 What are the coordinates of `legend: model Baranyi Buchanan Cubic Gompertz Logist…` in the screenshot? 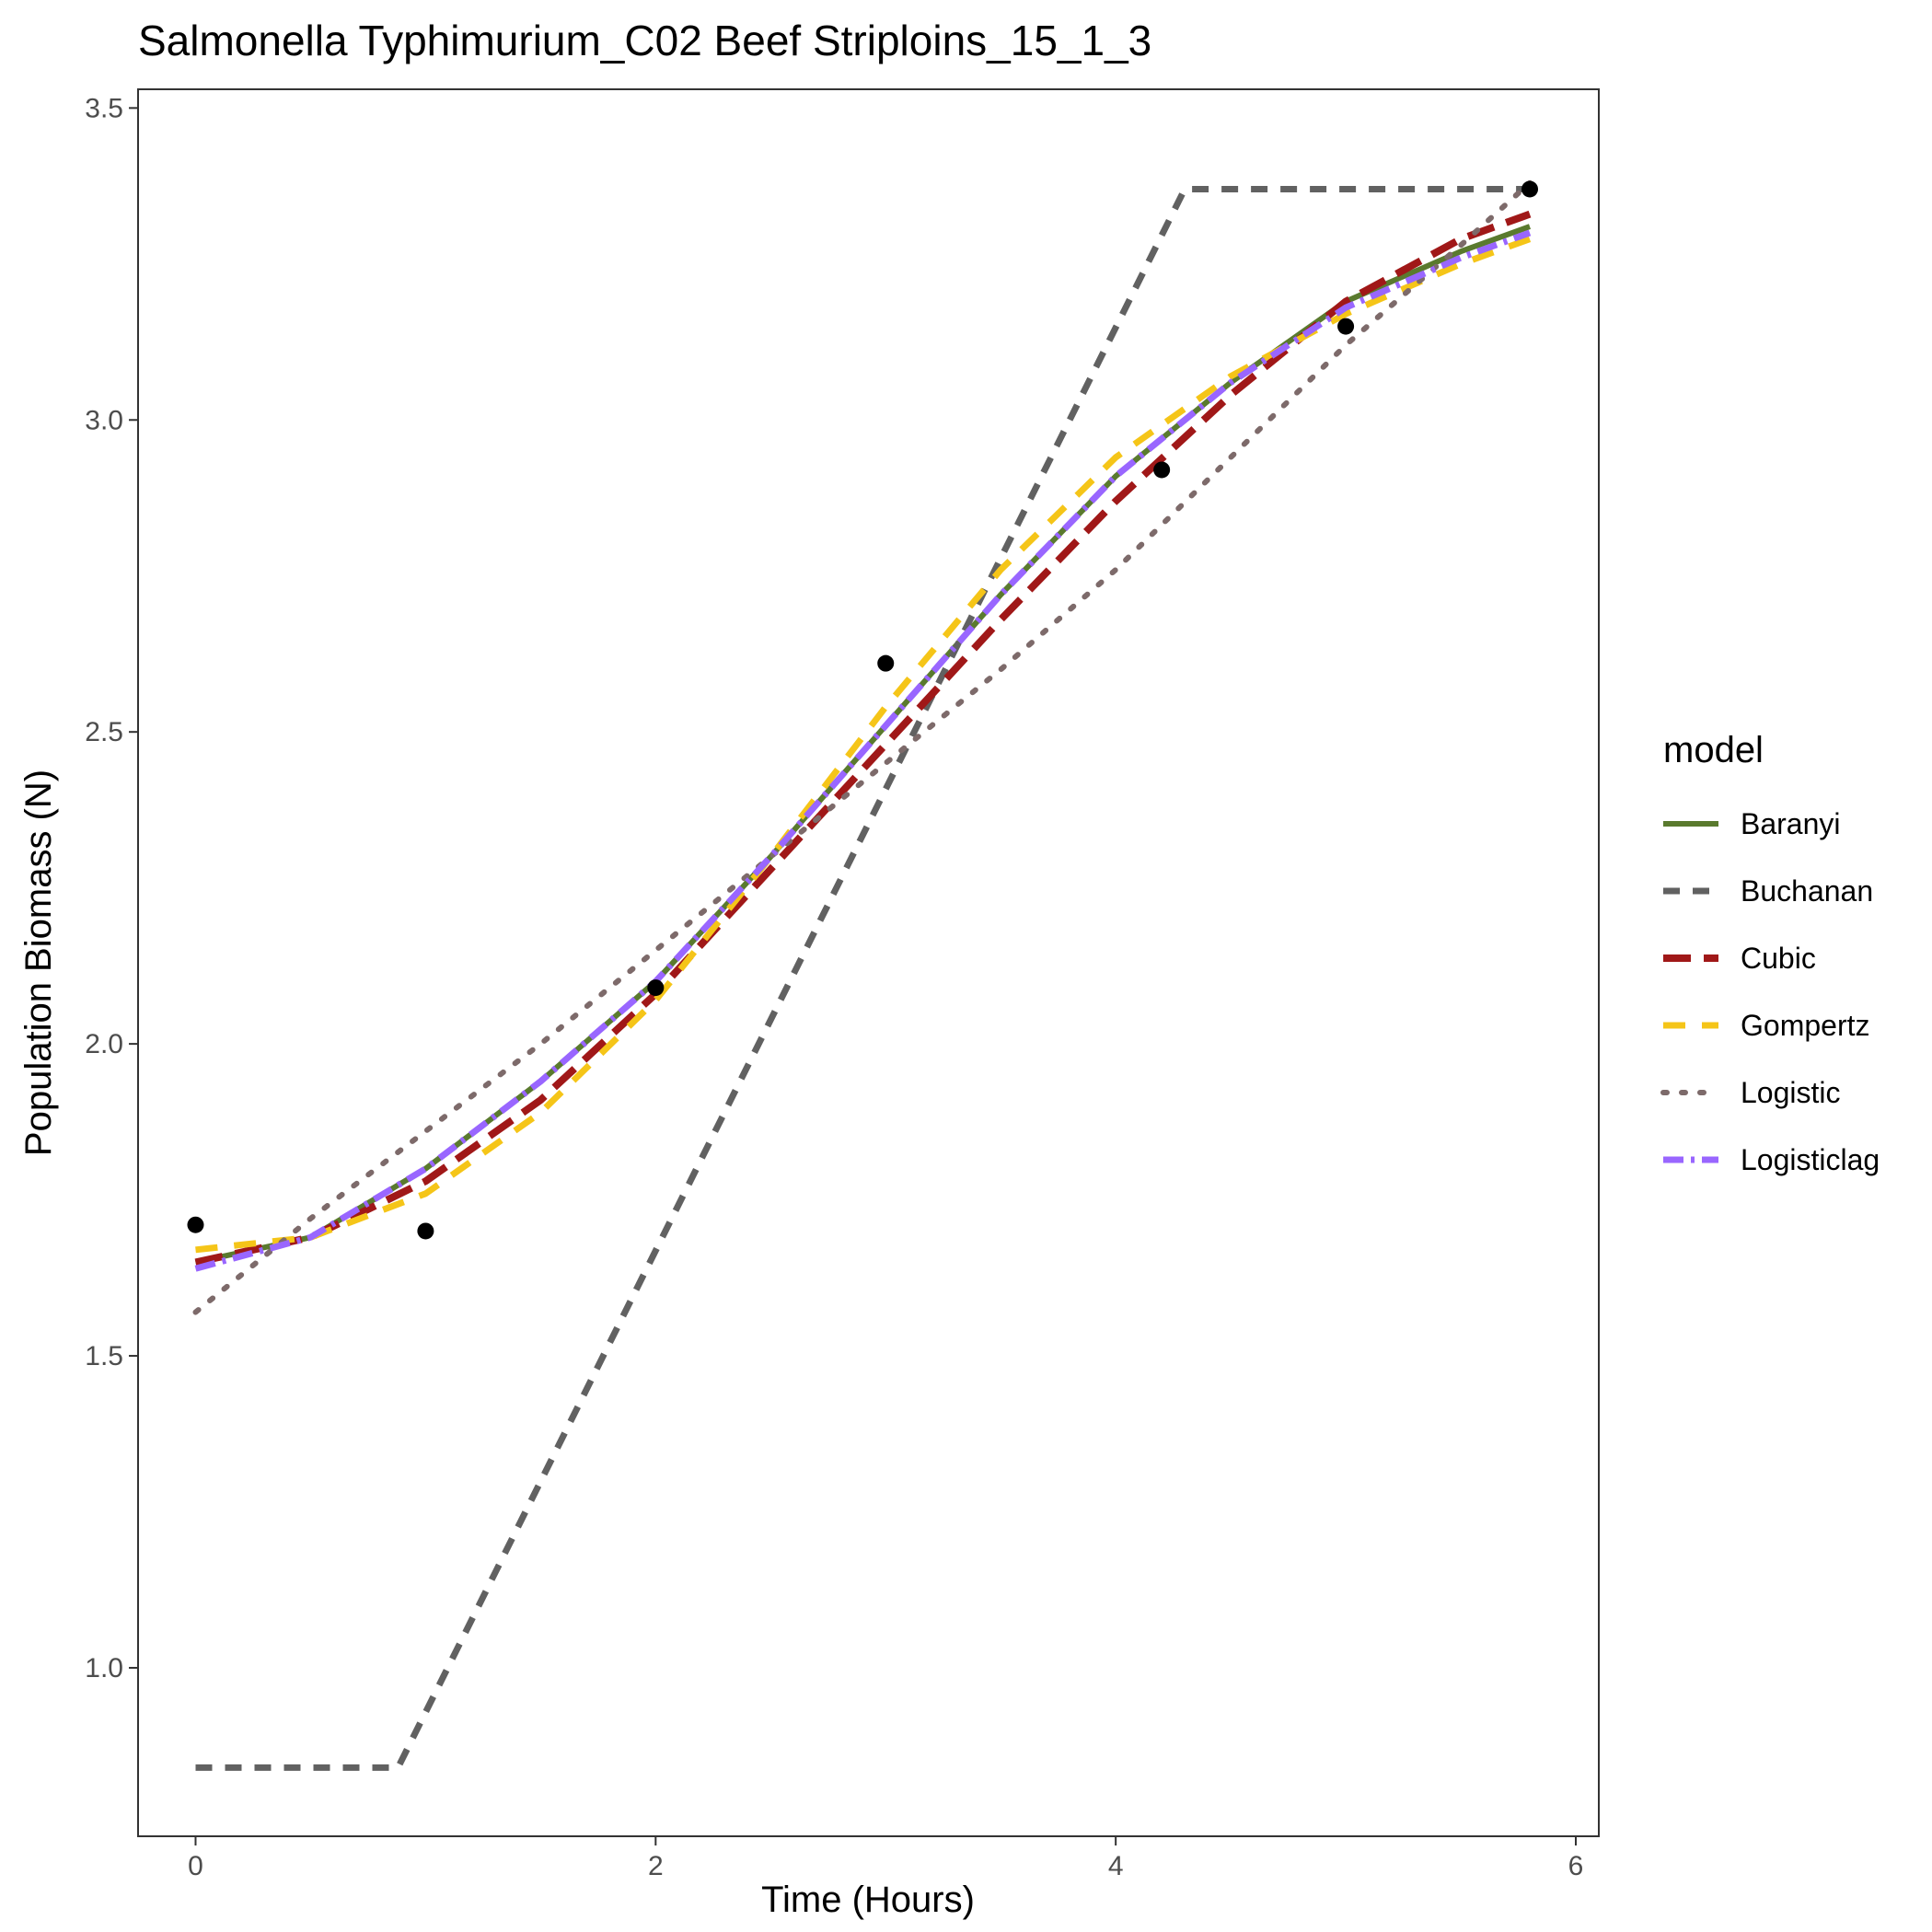 It's located at (1770, 953).